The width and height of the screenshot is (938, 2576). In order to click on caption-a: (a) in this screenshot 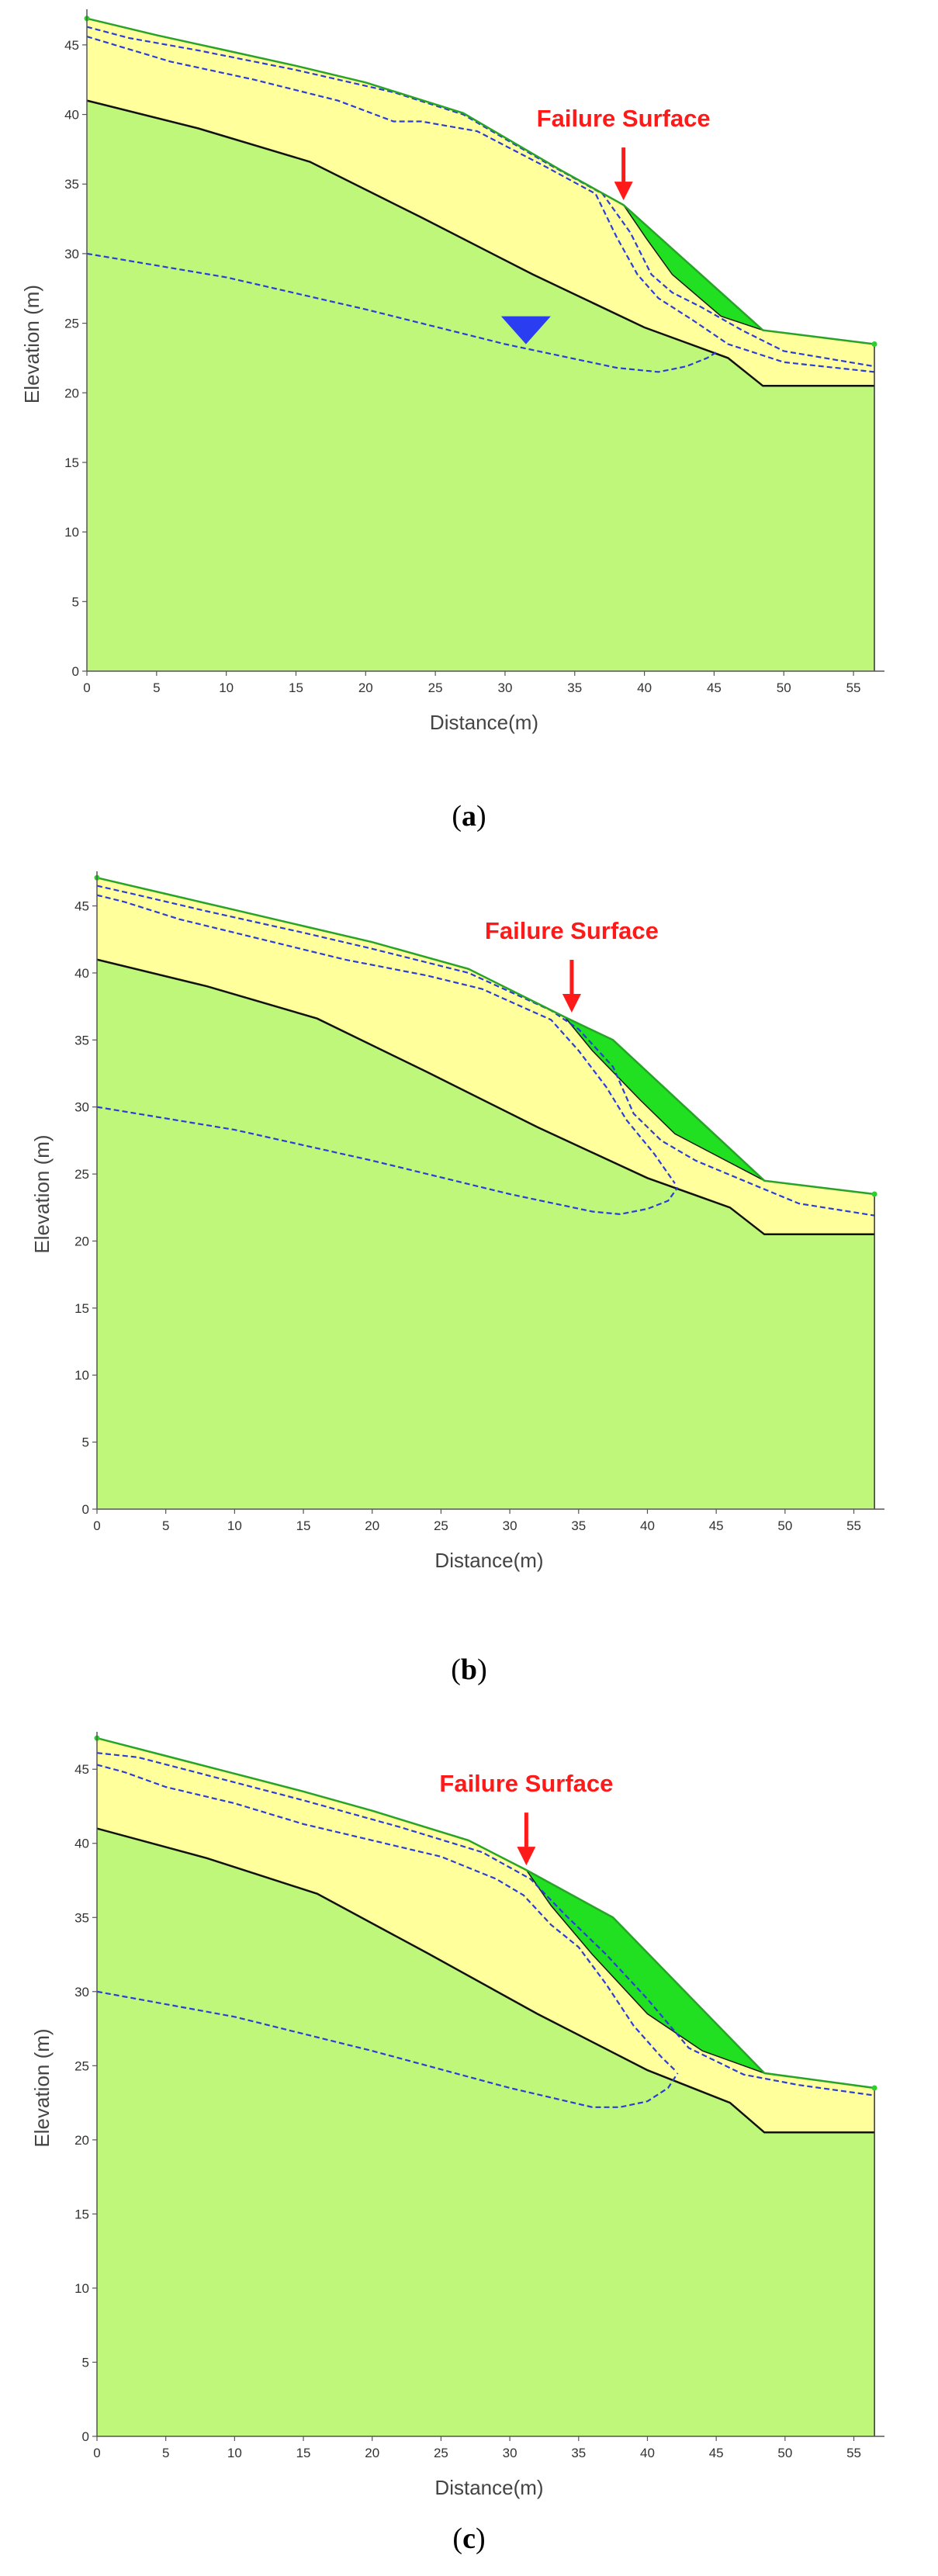, I will do `click(469, 816)`.